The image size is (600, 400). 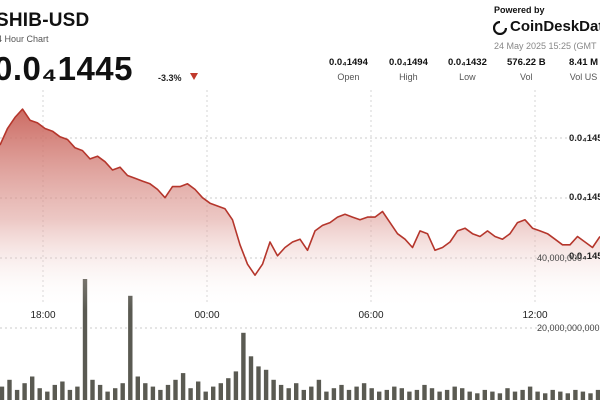 What do you see at coordinates (42, 315) in the screenshot?
I see `x-tick-label: 18:00` at bounding box center [42, 315].